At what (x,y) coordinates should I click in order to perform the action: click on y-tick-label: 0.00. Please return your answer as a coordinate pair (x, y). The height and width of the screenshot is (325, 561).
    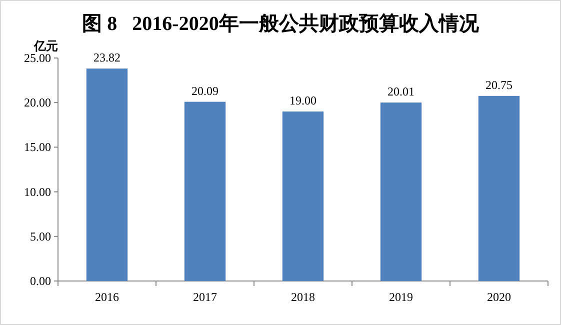
    Looking at the image, I should click on (40, 281).